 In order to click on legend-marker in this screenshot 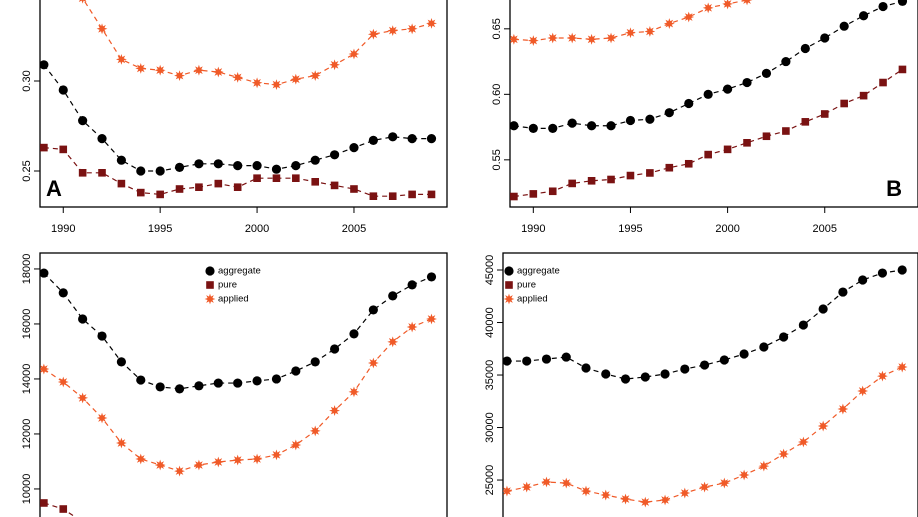, I will do `click(509, 285)`.